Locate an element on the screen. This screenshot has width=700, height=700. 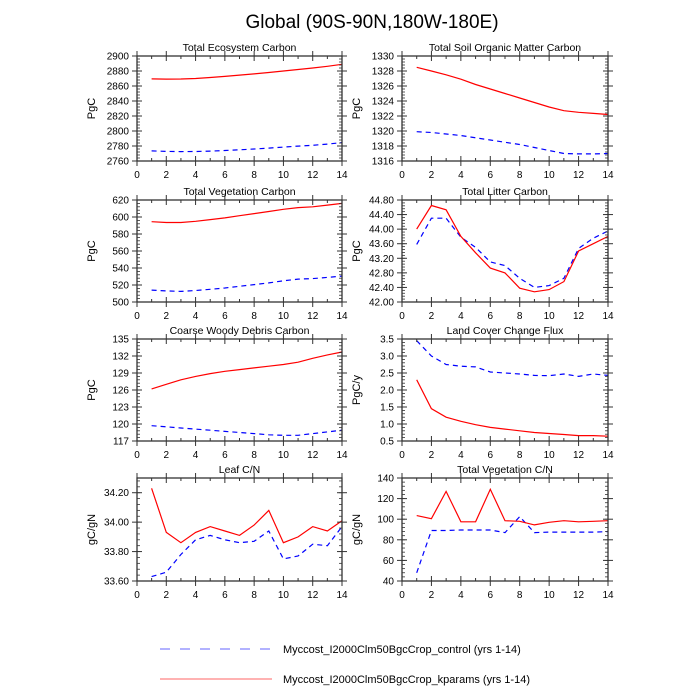
y-tick-label: 42.80 is located at coordinates (381, 273).